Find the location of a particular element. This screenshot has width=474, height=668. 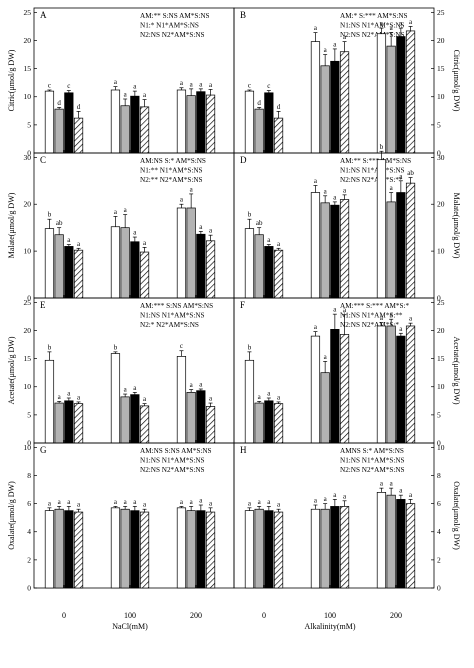

x-group-label-left-0: 0 is located at coordinates (64, 615).